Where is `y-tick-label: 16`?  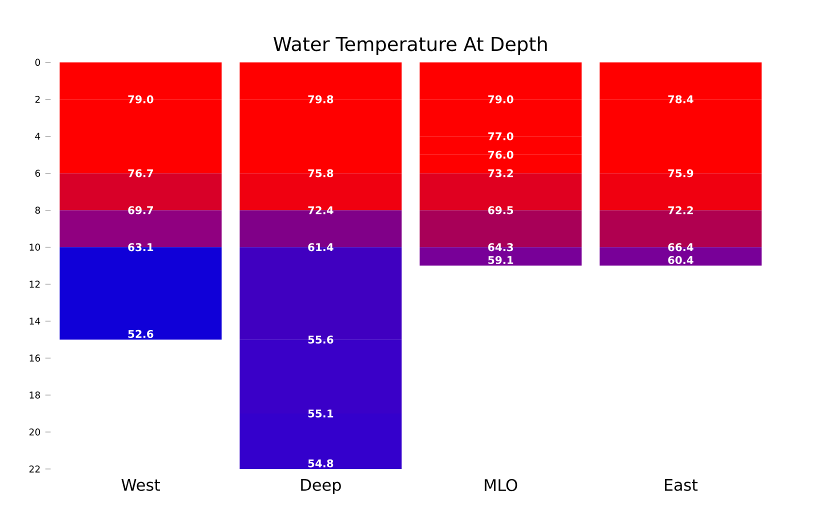
y-tick-label: 16 is located at coordinates (35, 358).